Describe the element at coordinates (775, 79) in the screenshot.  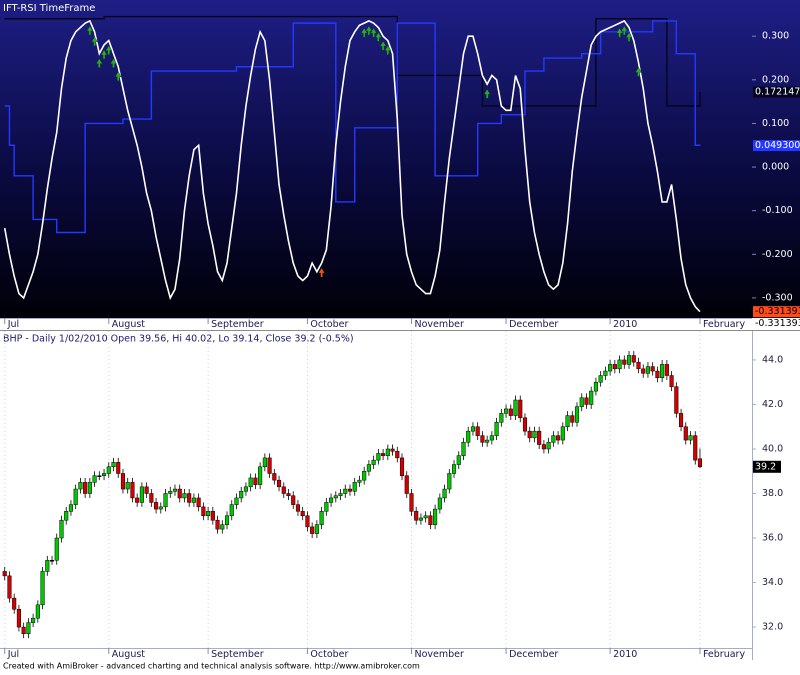
I see `y-tick-label: 0.200` at that location.